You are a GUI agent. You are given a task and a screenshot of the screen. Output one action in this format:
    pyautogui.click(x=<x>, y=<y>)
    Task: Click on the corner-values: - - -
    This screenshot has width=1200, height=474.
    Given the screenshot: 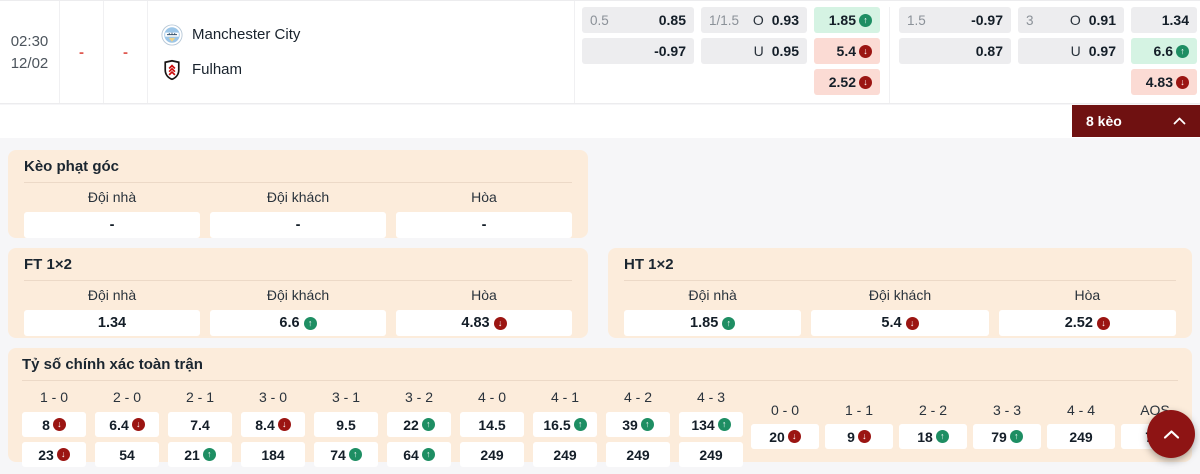 What is the action you would take?
    pyautogui.click(x=298, y=225)
    